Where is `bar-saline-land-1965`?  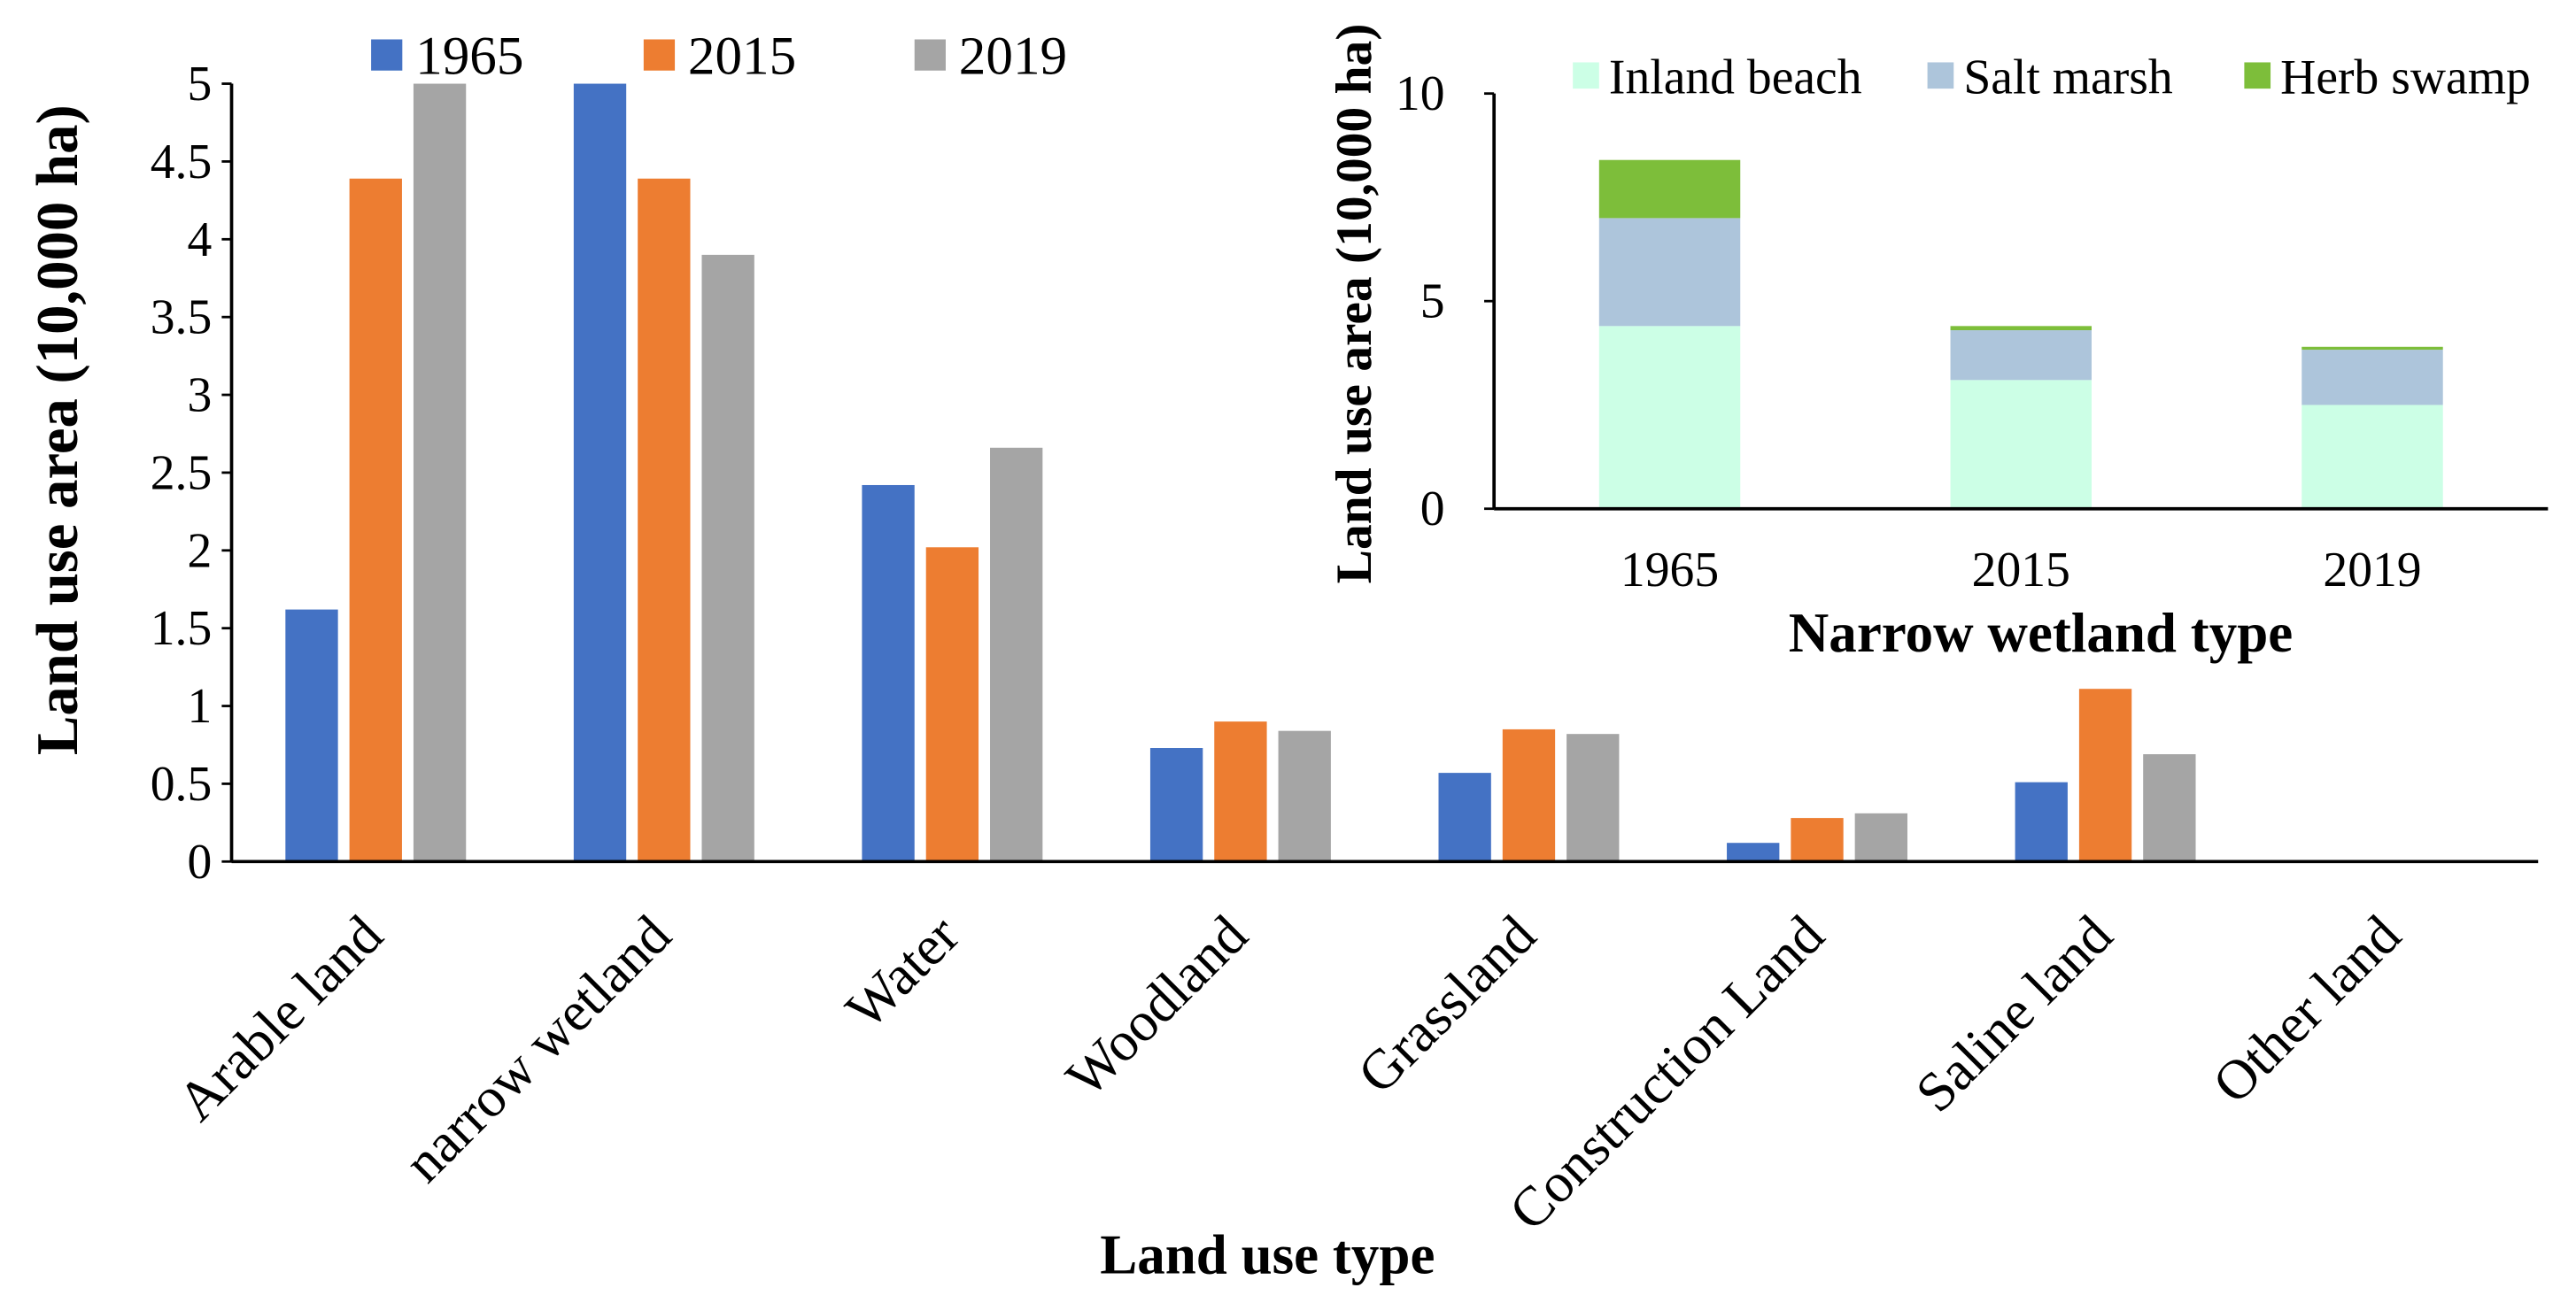
bar-saline-land-1965 is located at coordinates (2041, 822).